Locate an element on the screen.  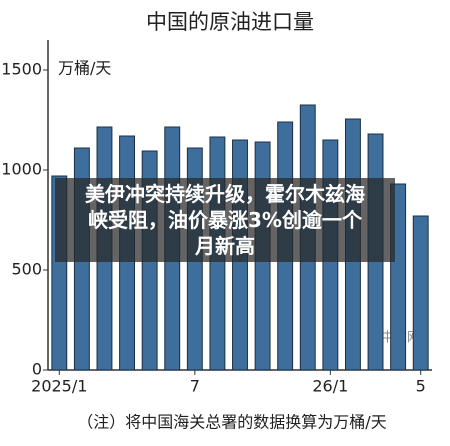
y-tick-label: 0 is located at coordinates (37, 369).